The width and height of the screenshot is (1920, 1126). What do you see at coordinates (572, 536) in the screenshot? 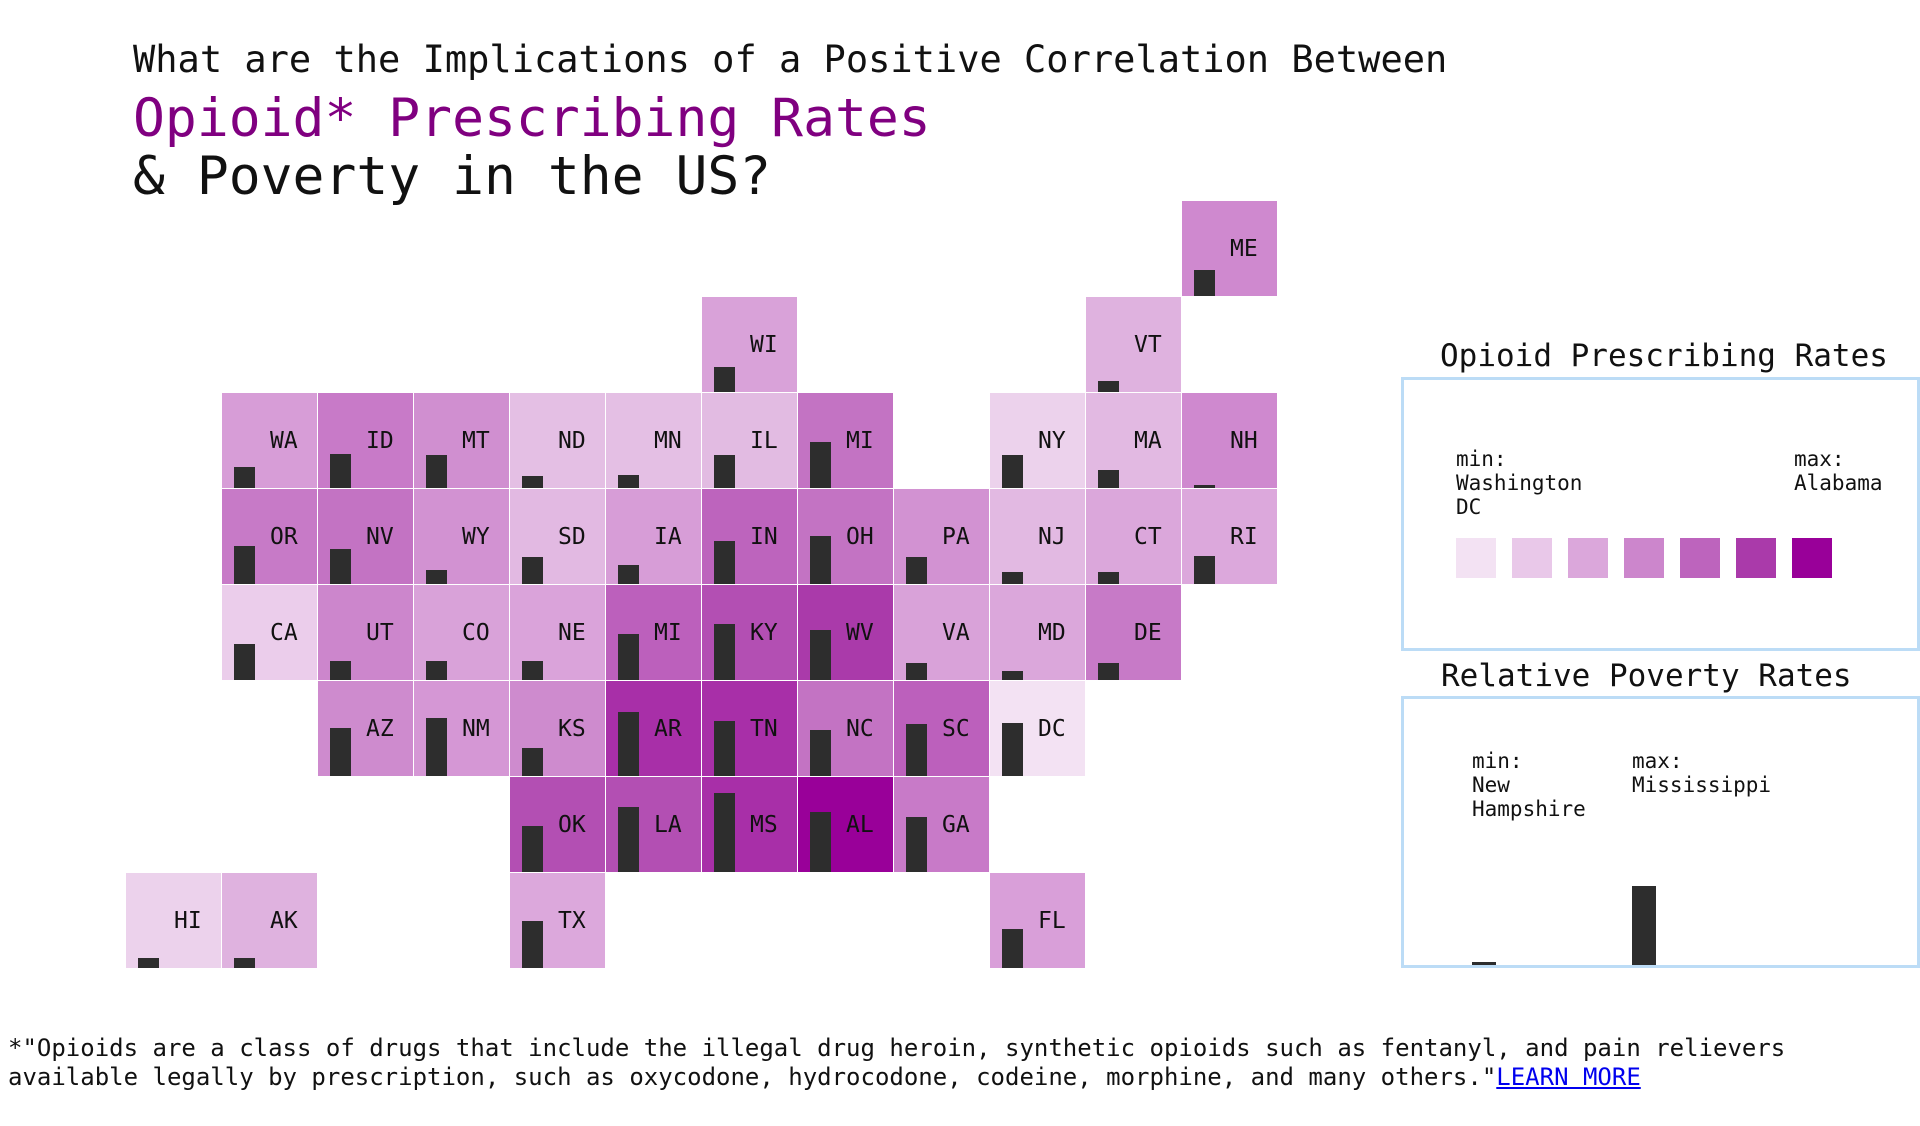
I see `state-label: SD` at bounding box center [572, 536].